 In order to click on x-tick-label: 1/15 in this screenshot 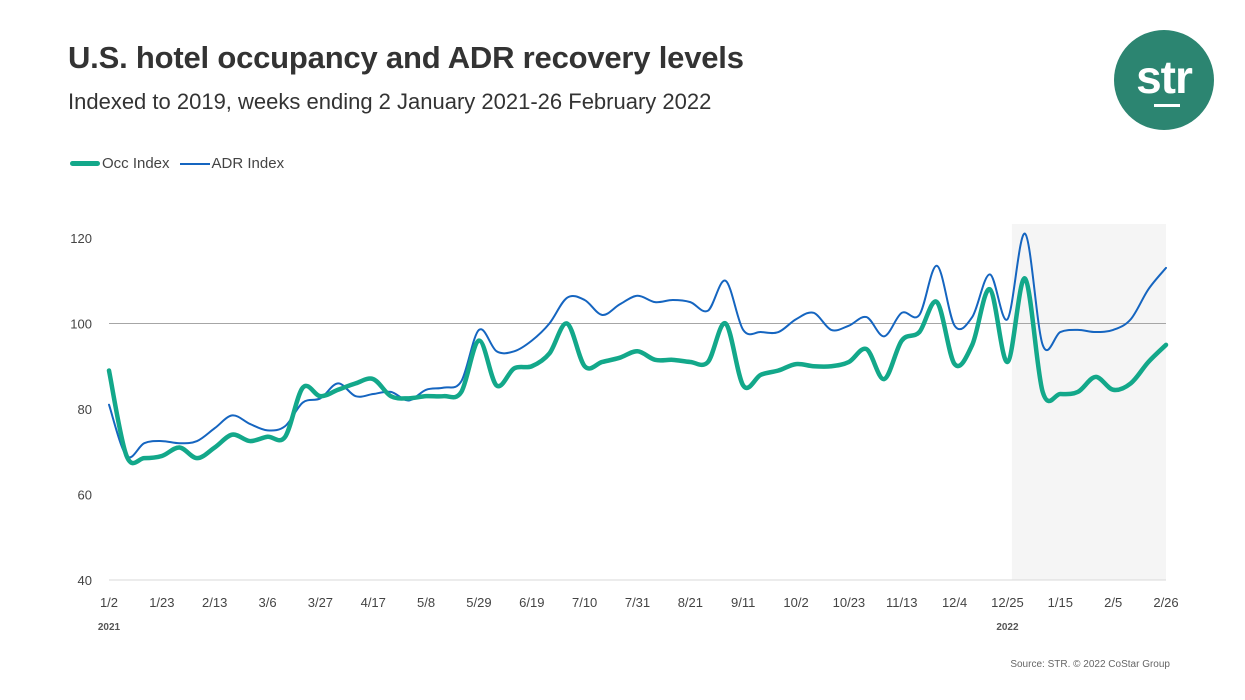, I will do `click(1060, 602)`.